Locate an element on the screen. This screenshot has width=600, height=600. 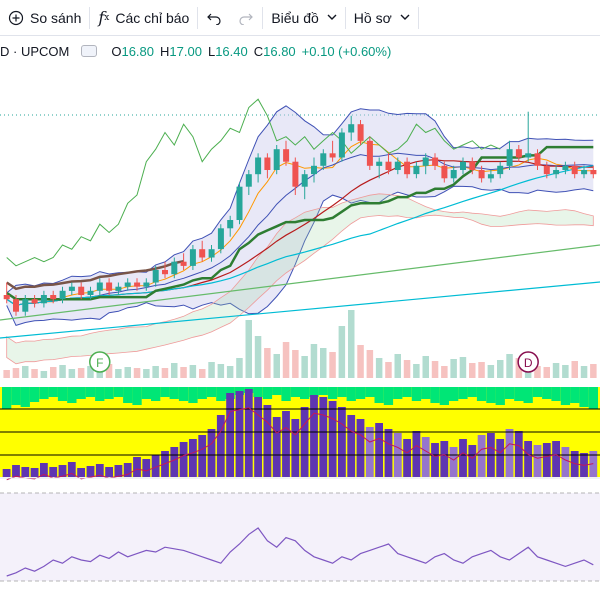
compare-button: So sánh is located at coordinates (44, 18).